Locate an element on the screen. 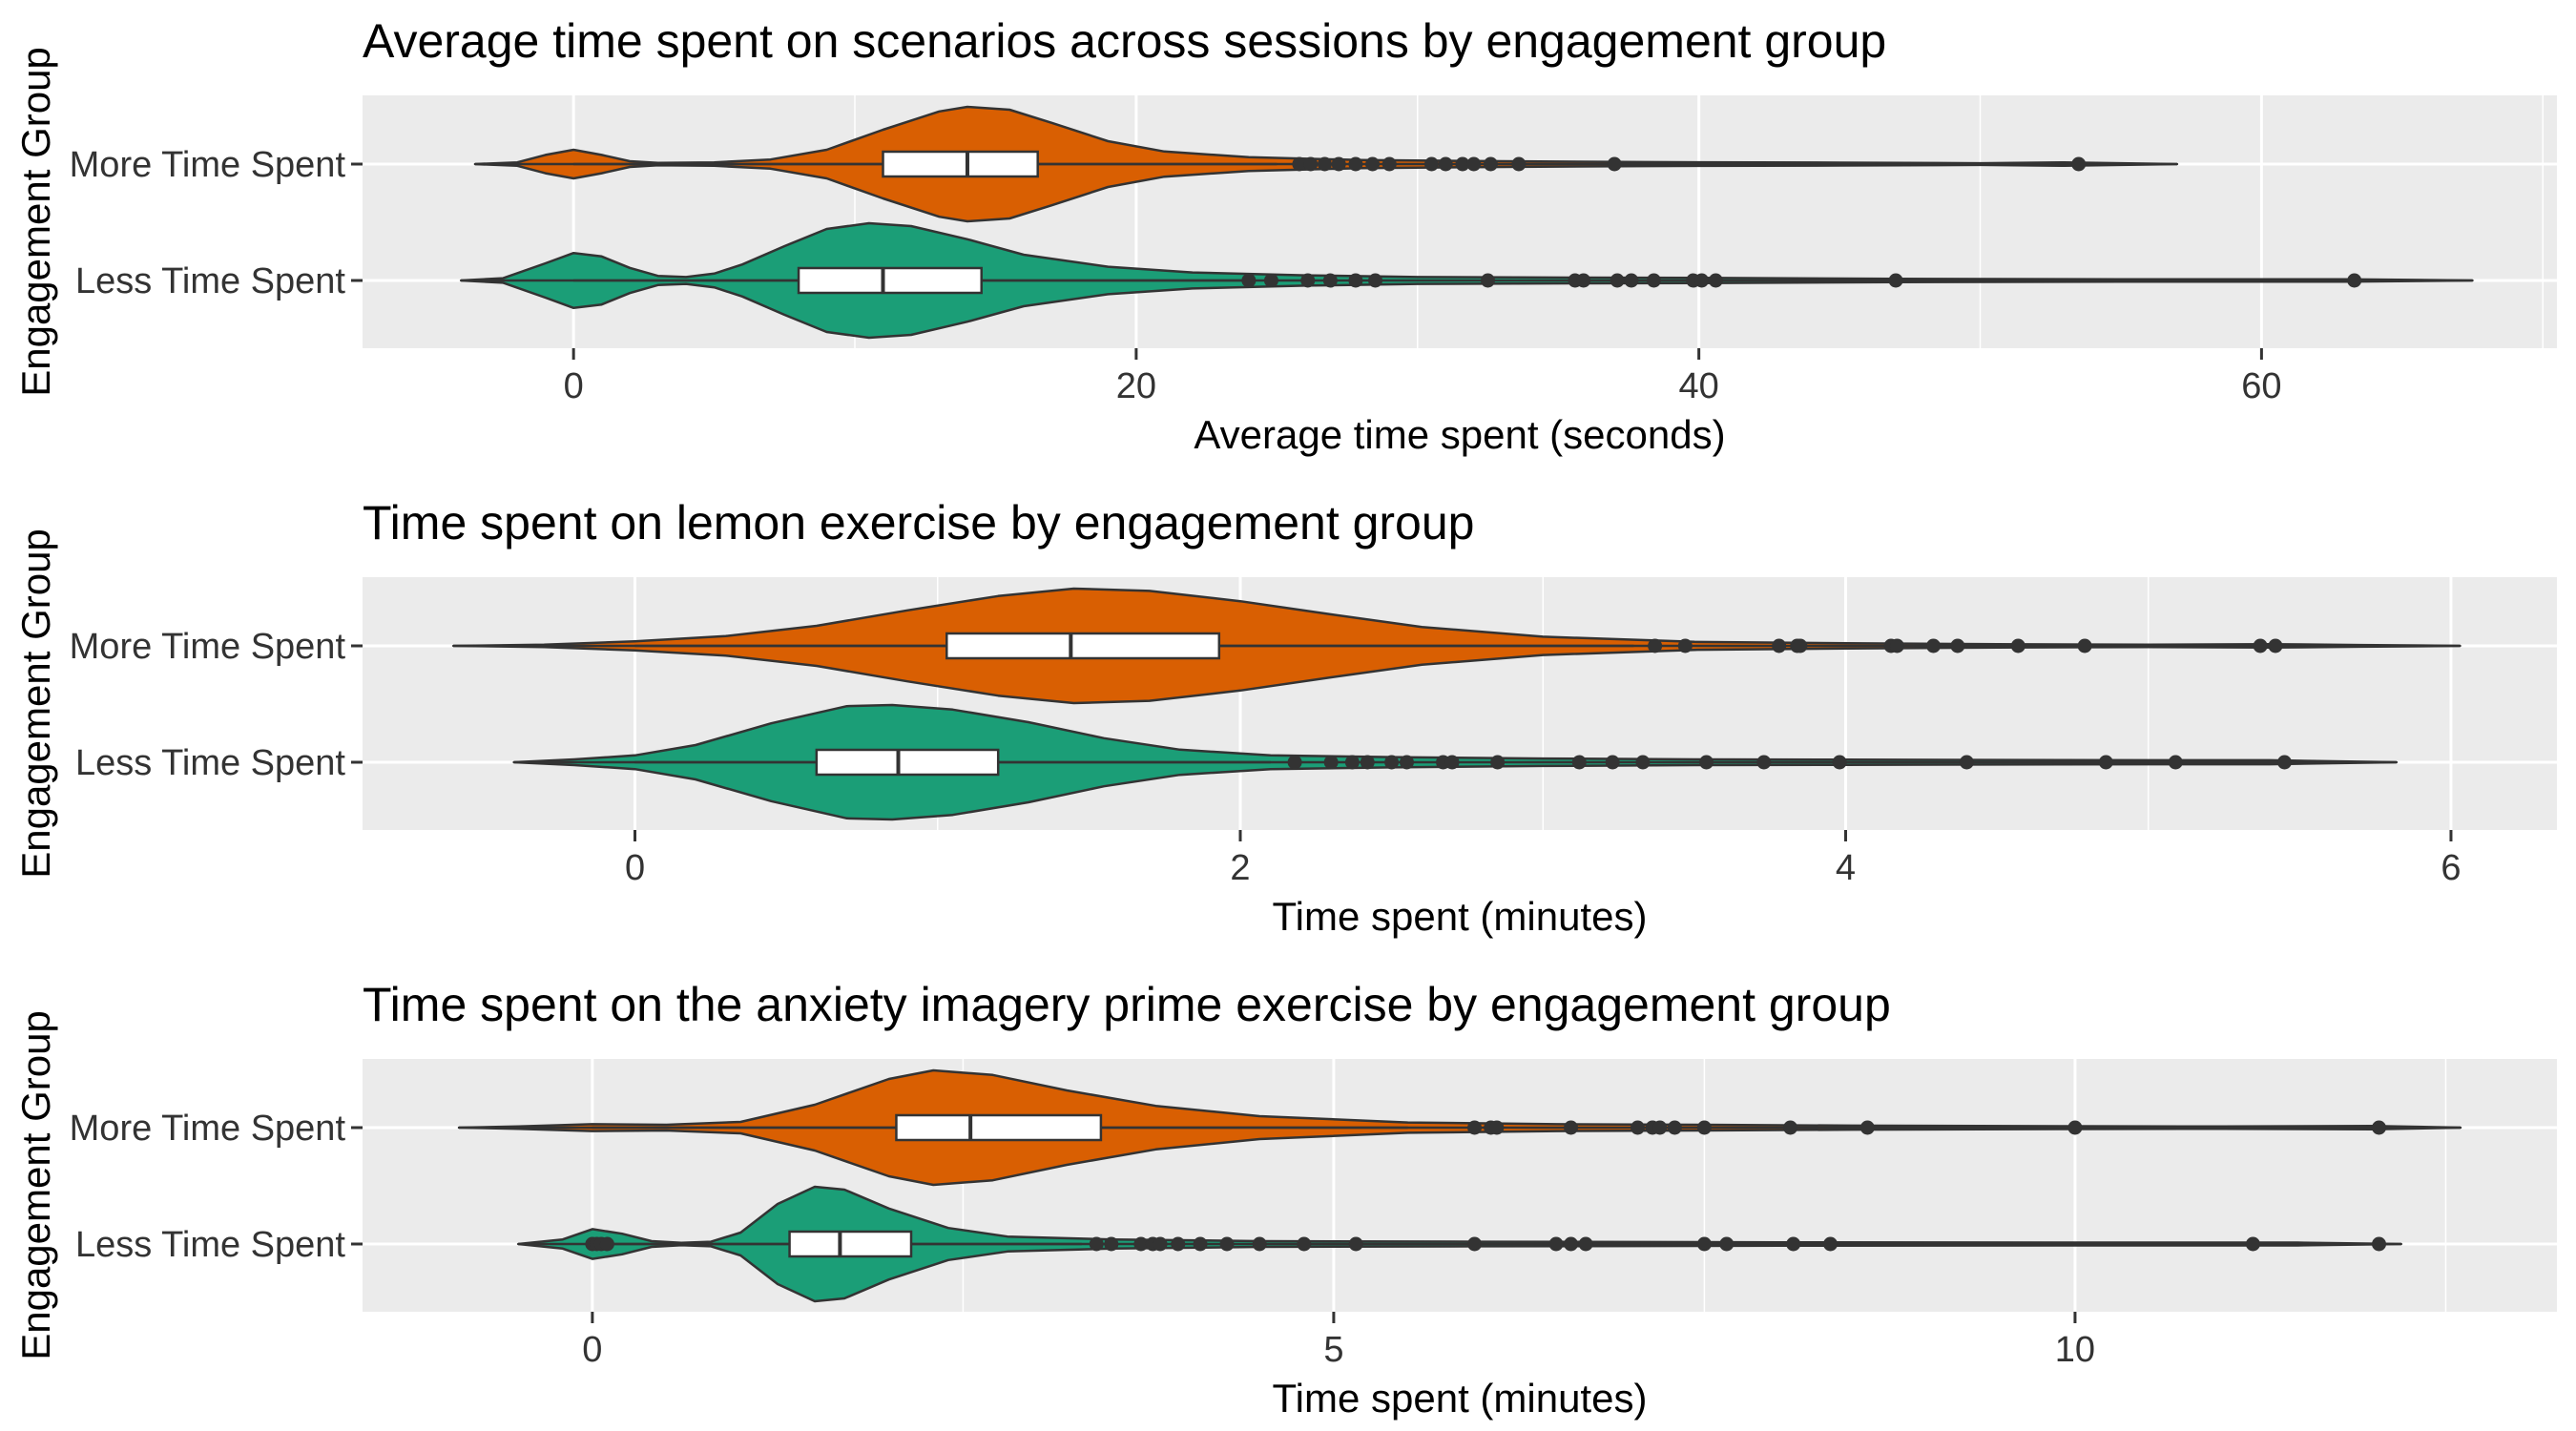  x-tick-label: 6 is located at coordinates (2451, 868).